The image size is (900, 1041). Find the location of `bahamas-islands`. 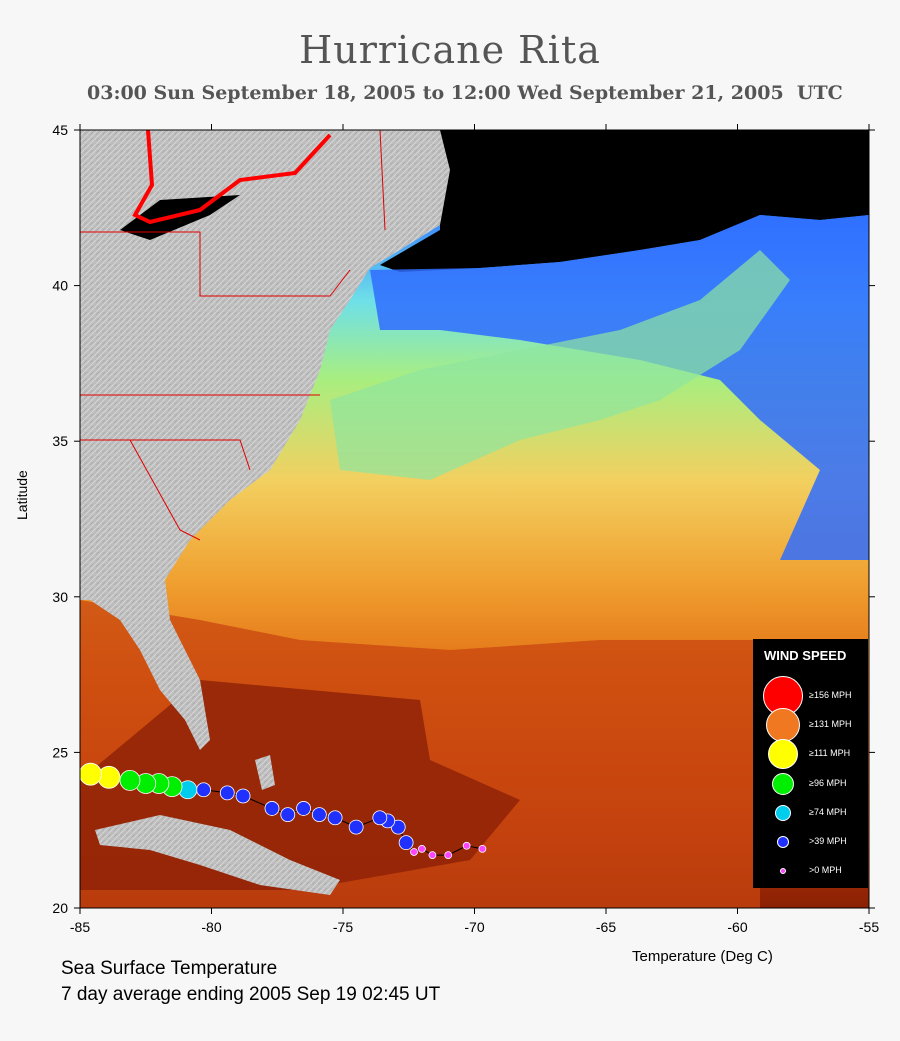

bahamas-islands is located at coordinates (265, 772).